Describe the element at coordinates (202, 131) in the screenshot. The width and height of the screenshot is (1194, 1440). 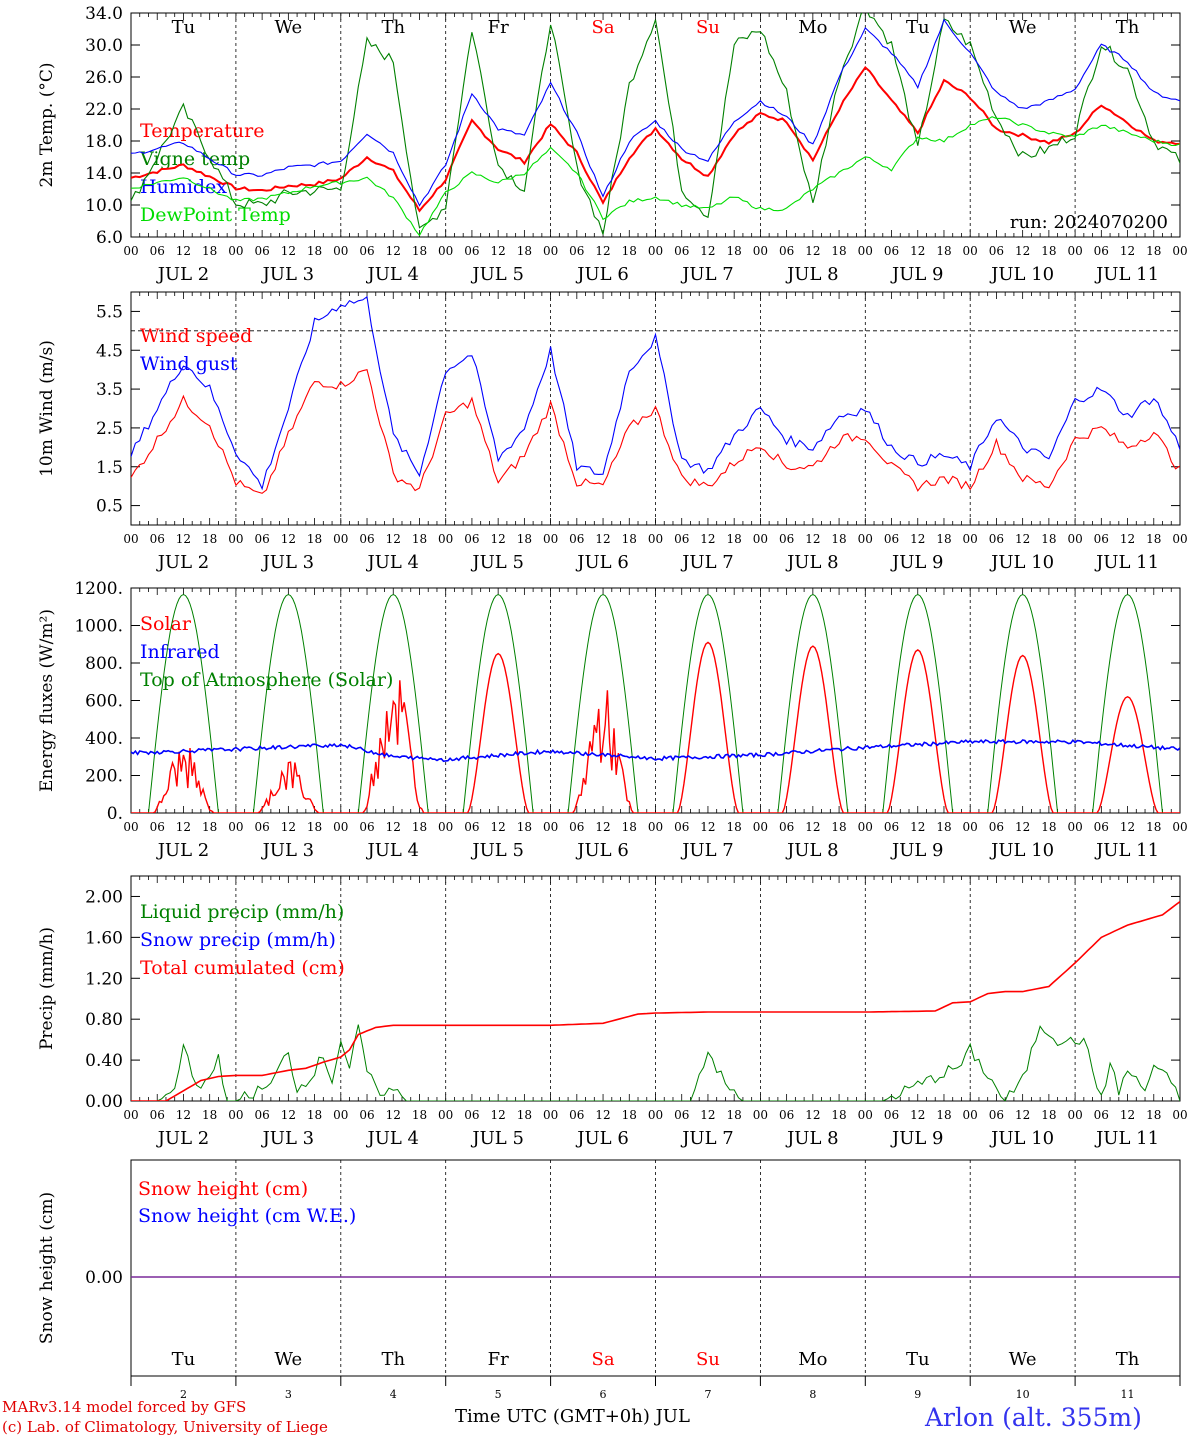
I see `legend-entry: Temperature` at that location.